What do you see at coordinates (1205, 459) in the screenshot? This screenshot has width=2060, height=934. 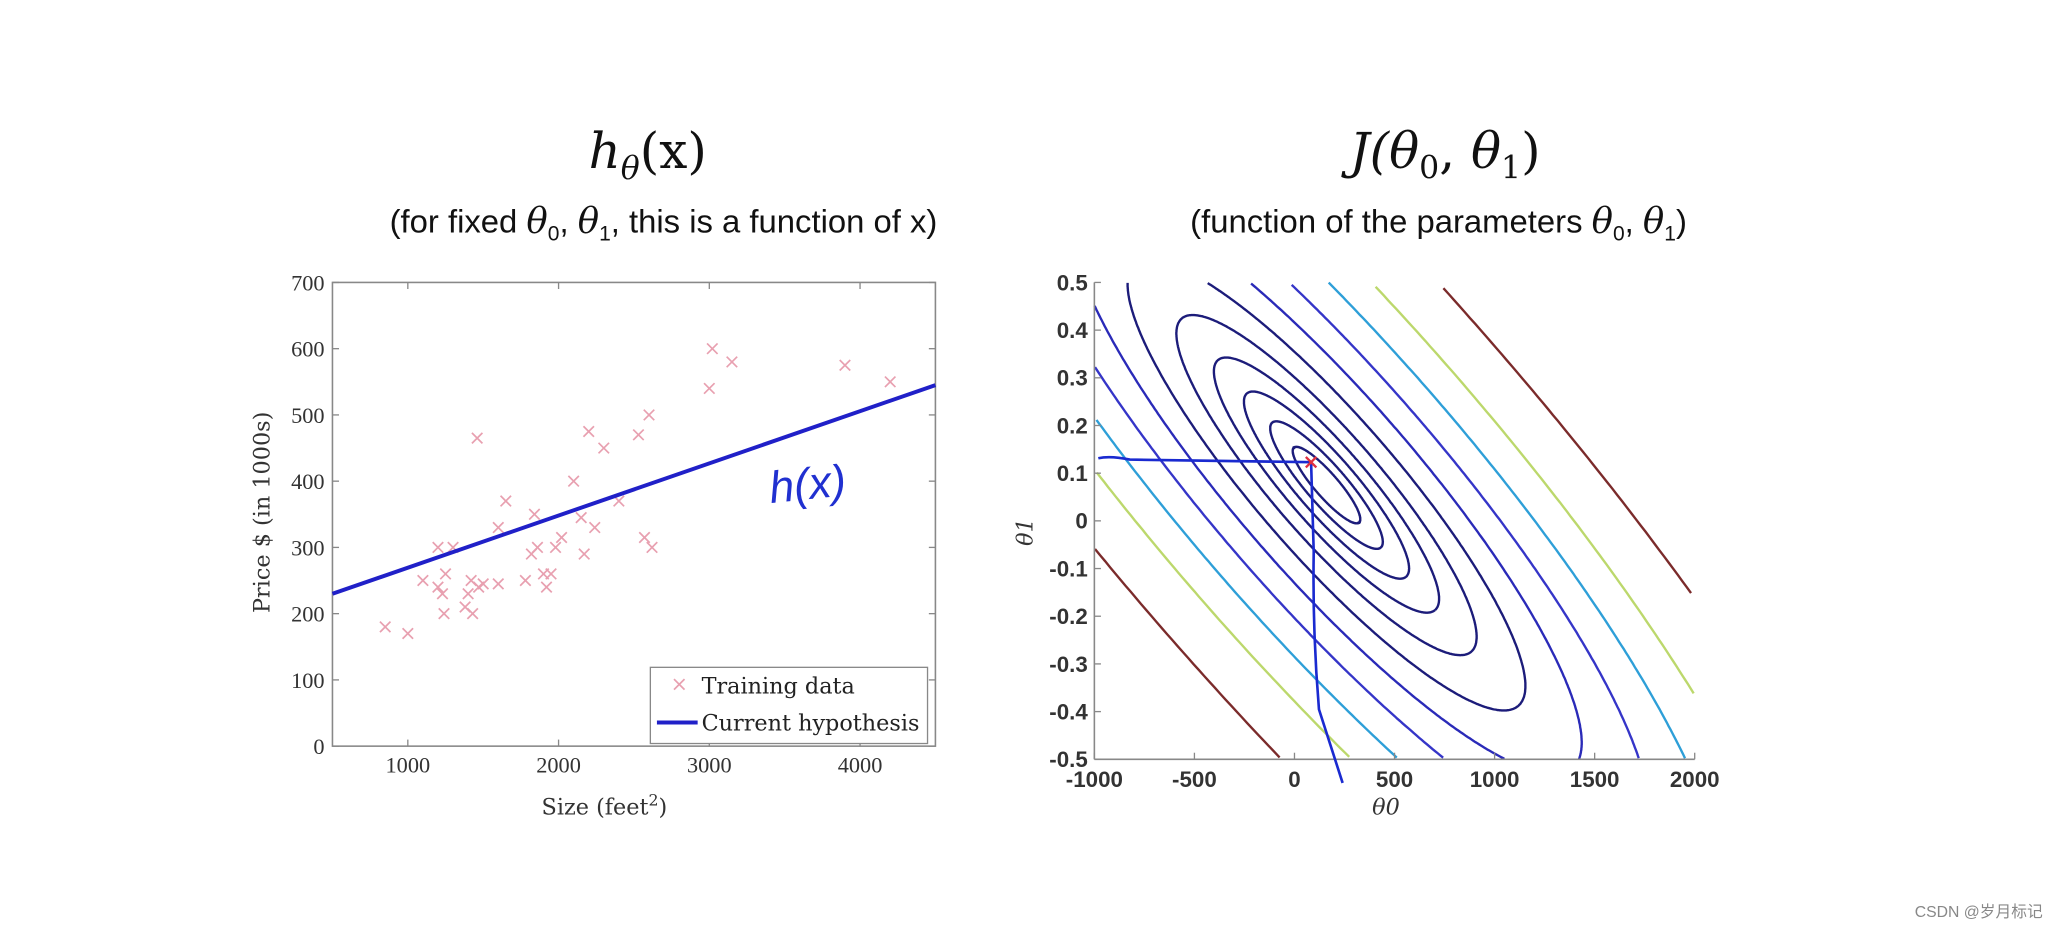 I see `hand-drawn-theta1-line` at bounding box center [1205, 459].